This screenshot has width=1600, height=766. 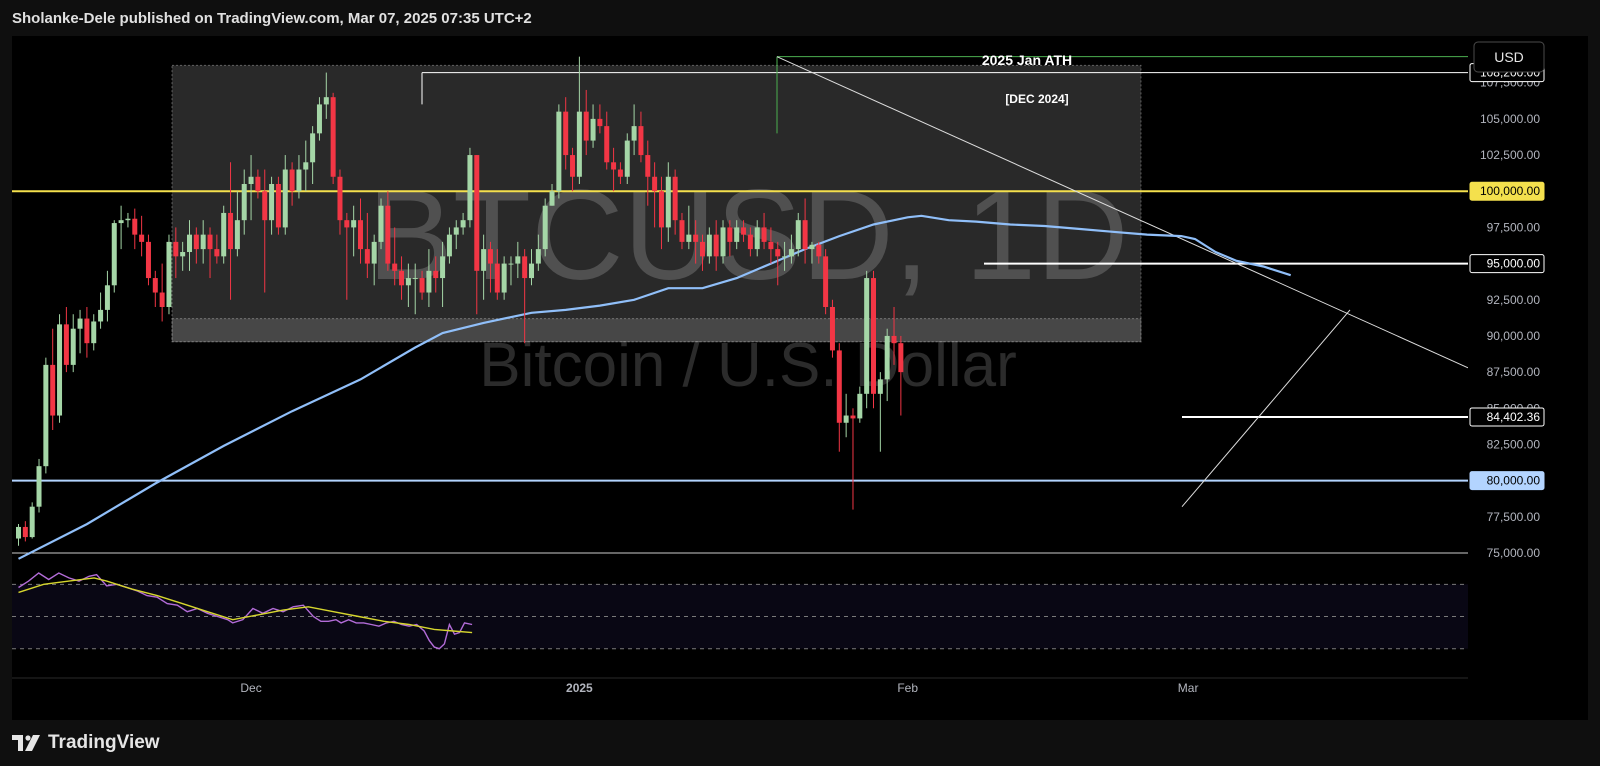 I want to click on price-tick-label: 77,500.00, so click(x=1514, y=517).